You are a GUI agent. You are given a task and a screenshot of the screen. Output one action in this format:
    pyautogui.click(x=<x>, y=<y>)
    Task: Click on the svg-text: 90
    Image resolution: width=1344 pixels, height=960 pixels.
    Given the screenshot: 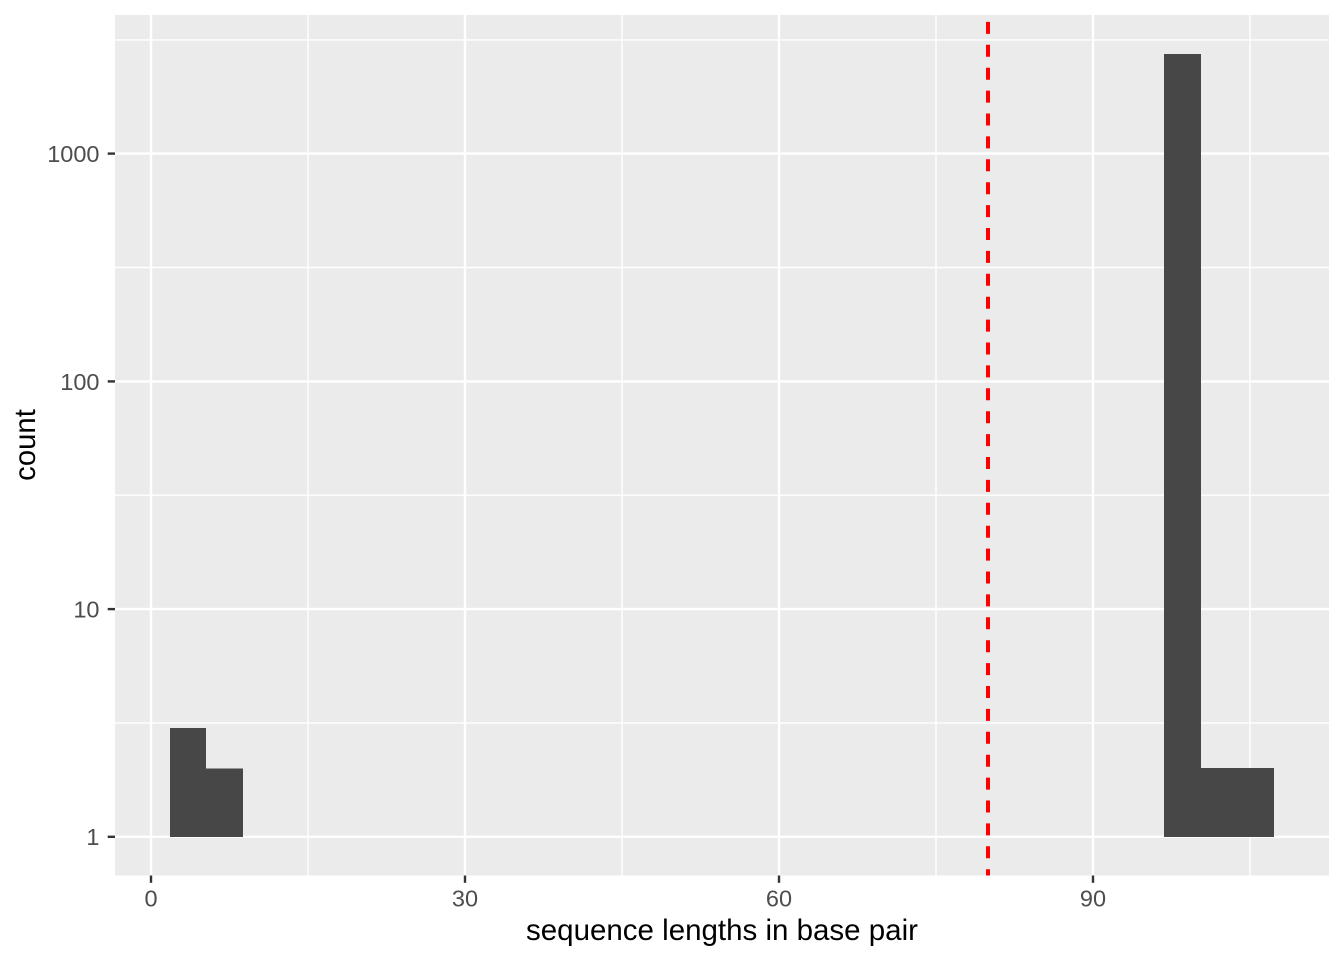 What is the action you would take?
    pyautogui.click(x=1093, y=898)
    